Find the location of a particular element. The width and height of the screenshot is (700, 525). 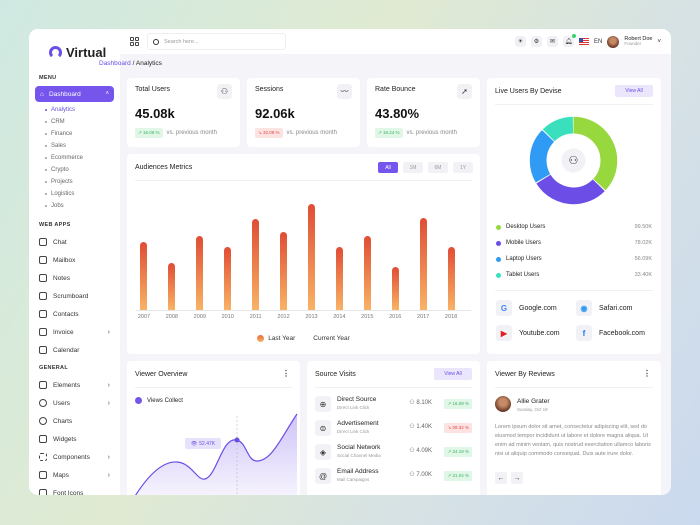

legend-last-year: Last Year is located at coordinates (276, 338).